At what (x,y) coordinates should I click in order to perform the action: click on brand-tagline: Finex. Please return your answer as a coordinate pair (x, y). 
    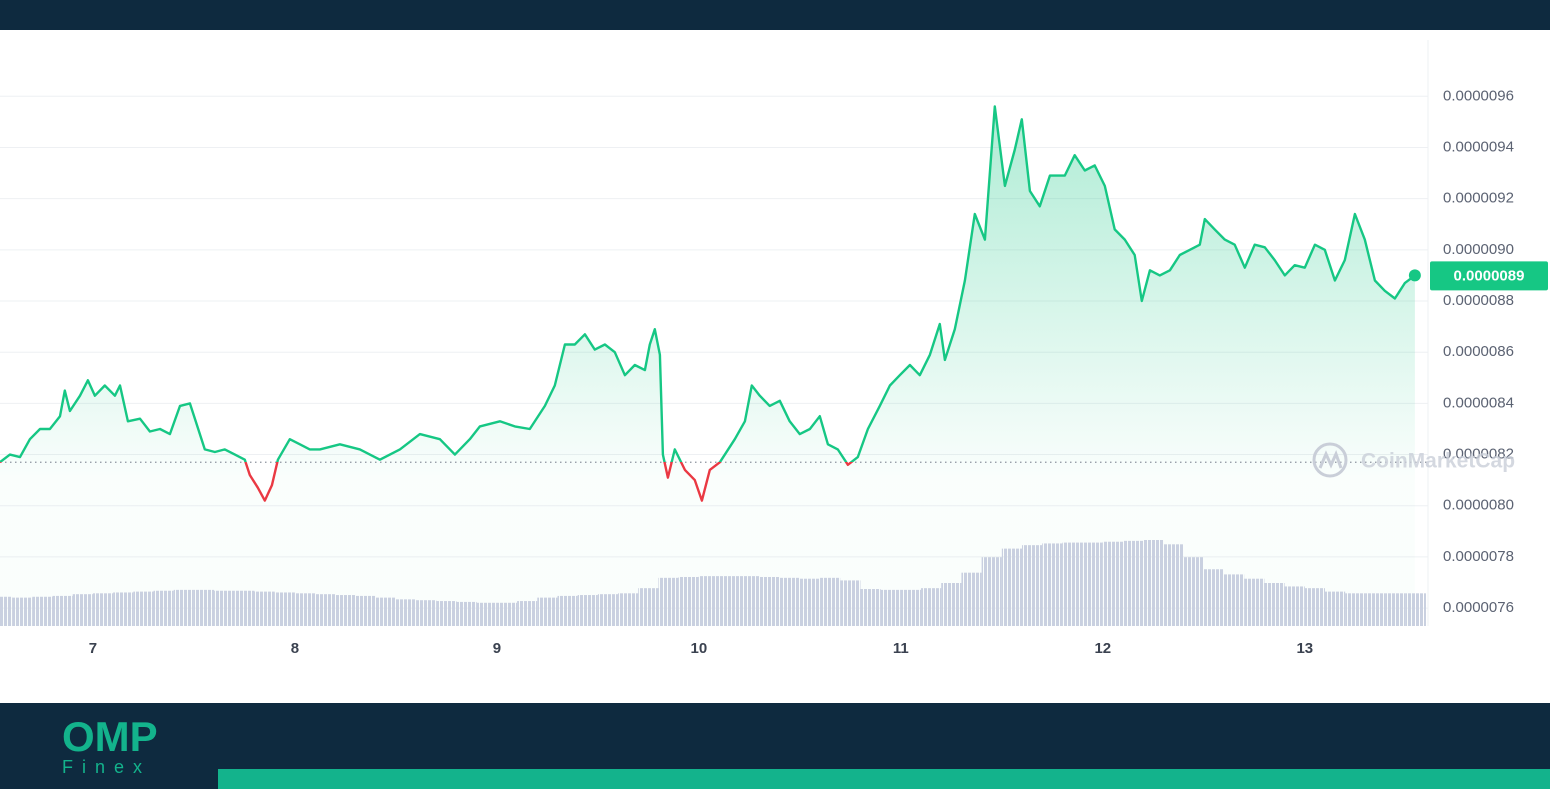
    Looking at the image, I should click on (106, 767).